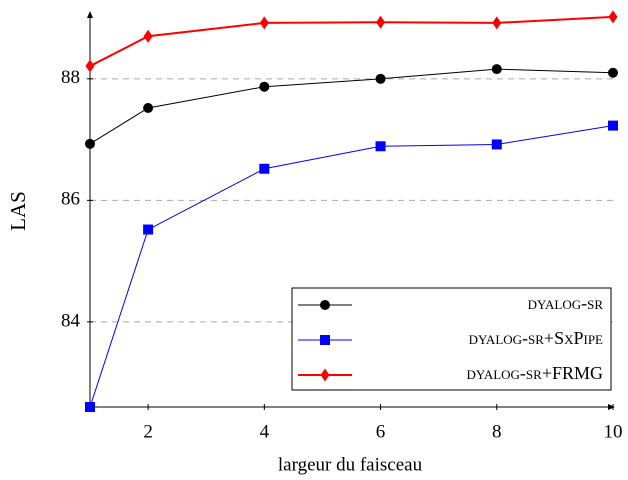 This screenshot has width=628, height=480. I want to click on legend-label: dyalog-sr, so click(566, 303).